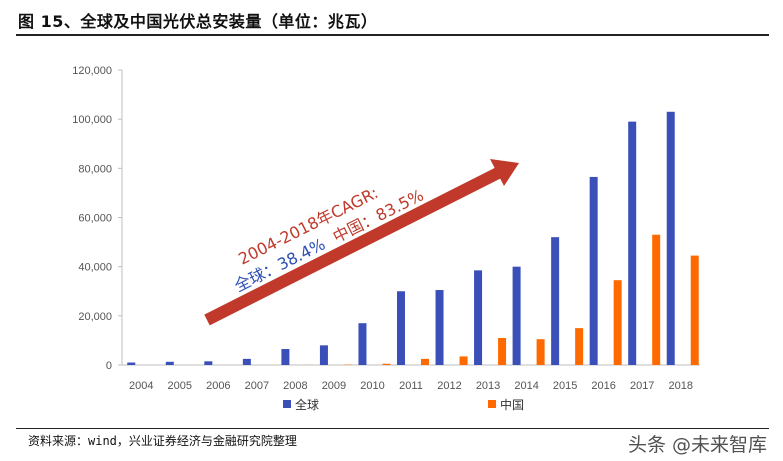 The image size is (783, 461). What do you see at coordinates (307, 404) in the screenshot?
I see `legend-label: 全球` at bounding box center [307, 404].